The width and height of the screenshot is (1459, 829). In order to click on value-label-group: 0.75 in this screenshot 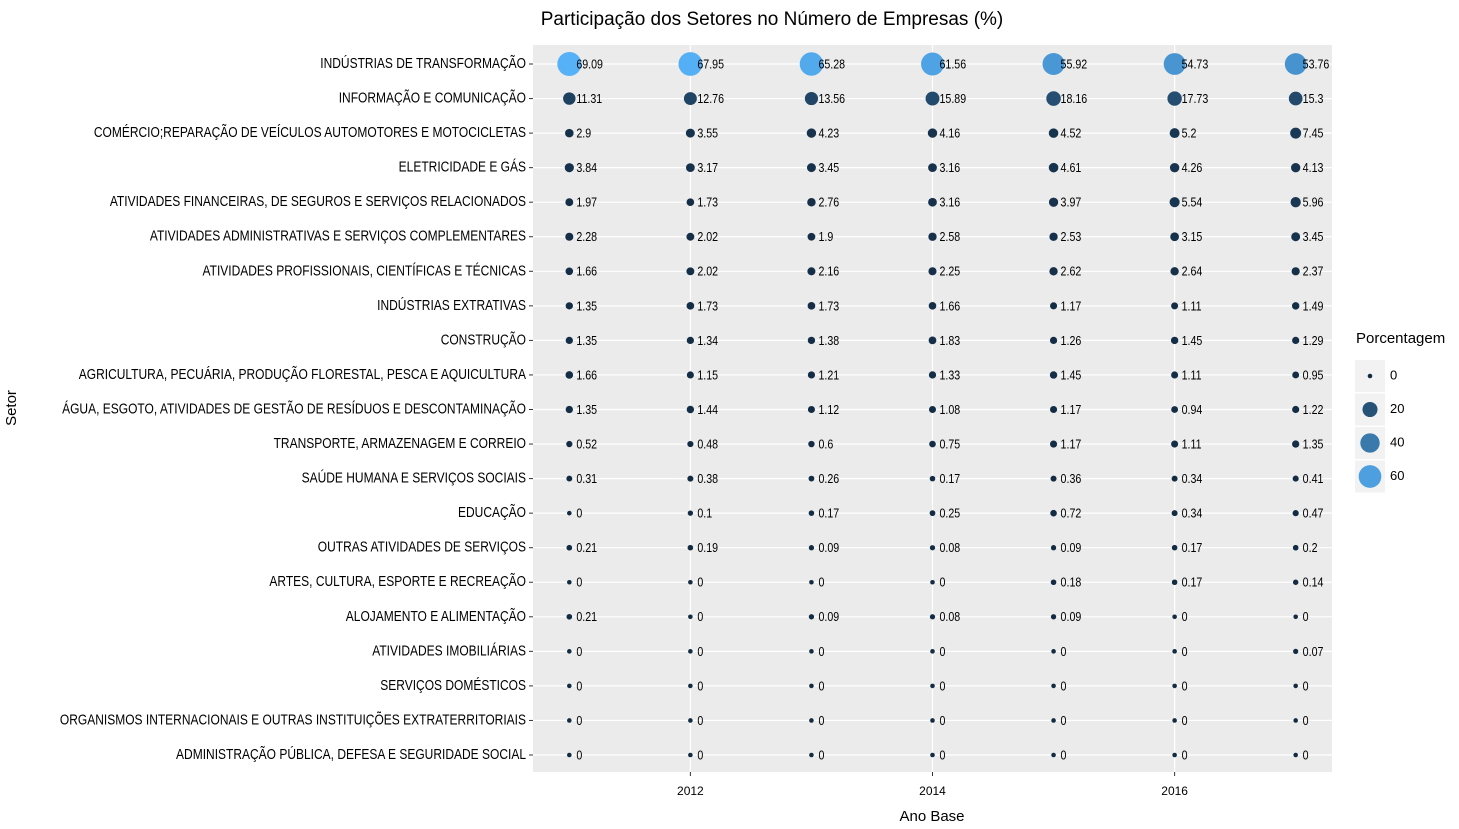, I will do `click(950, 443)`.